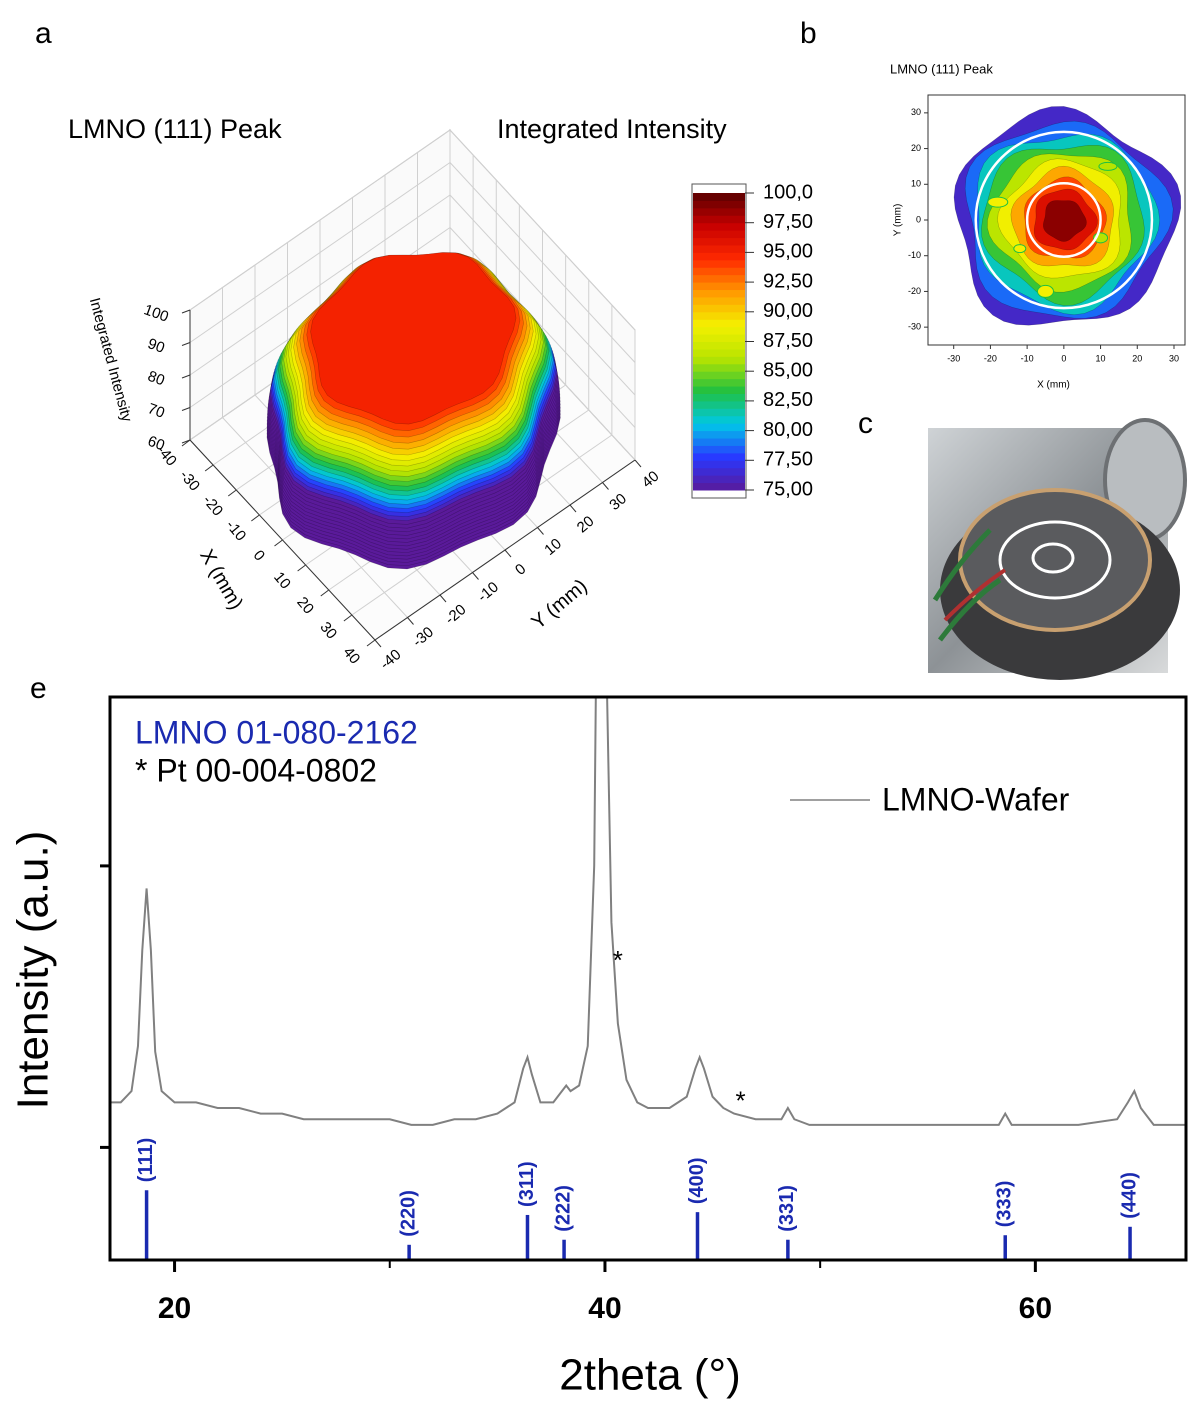  I want to click on colorbar-tick-label: 87,50, so click(788, 341).